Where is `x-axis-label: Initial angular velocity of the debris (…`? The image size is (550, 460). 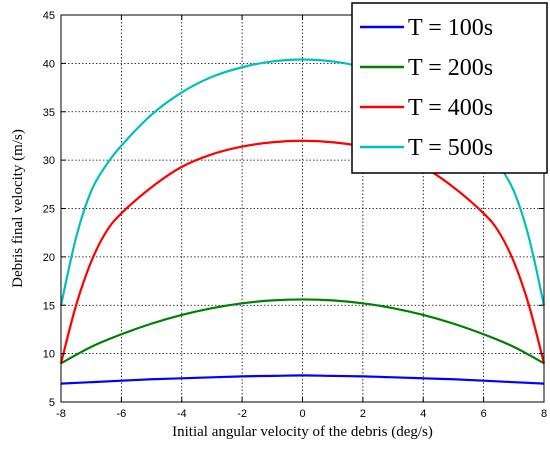 x-axis-label: Initial angular velocity of the debris (… is located at coordinates (302, 432).